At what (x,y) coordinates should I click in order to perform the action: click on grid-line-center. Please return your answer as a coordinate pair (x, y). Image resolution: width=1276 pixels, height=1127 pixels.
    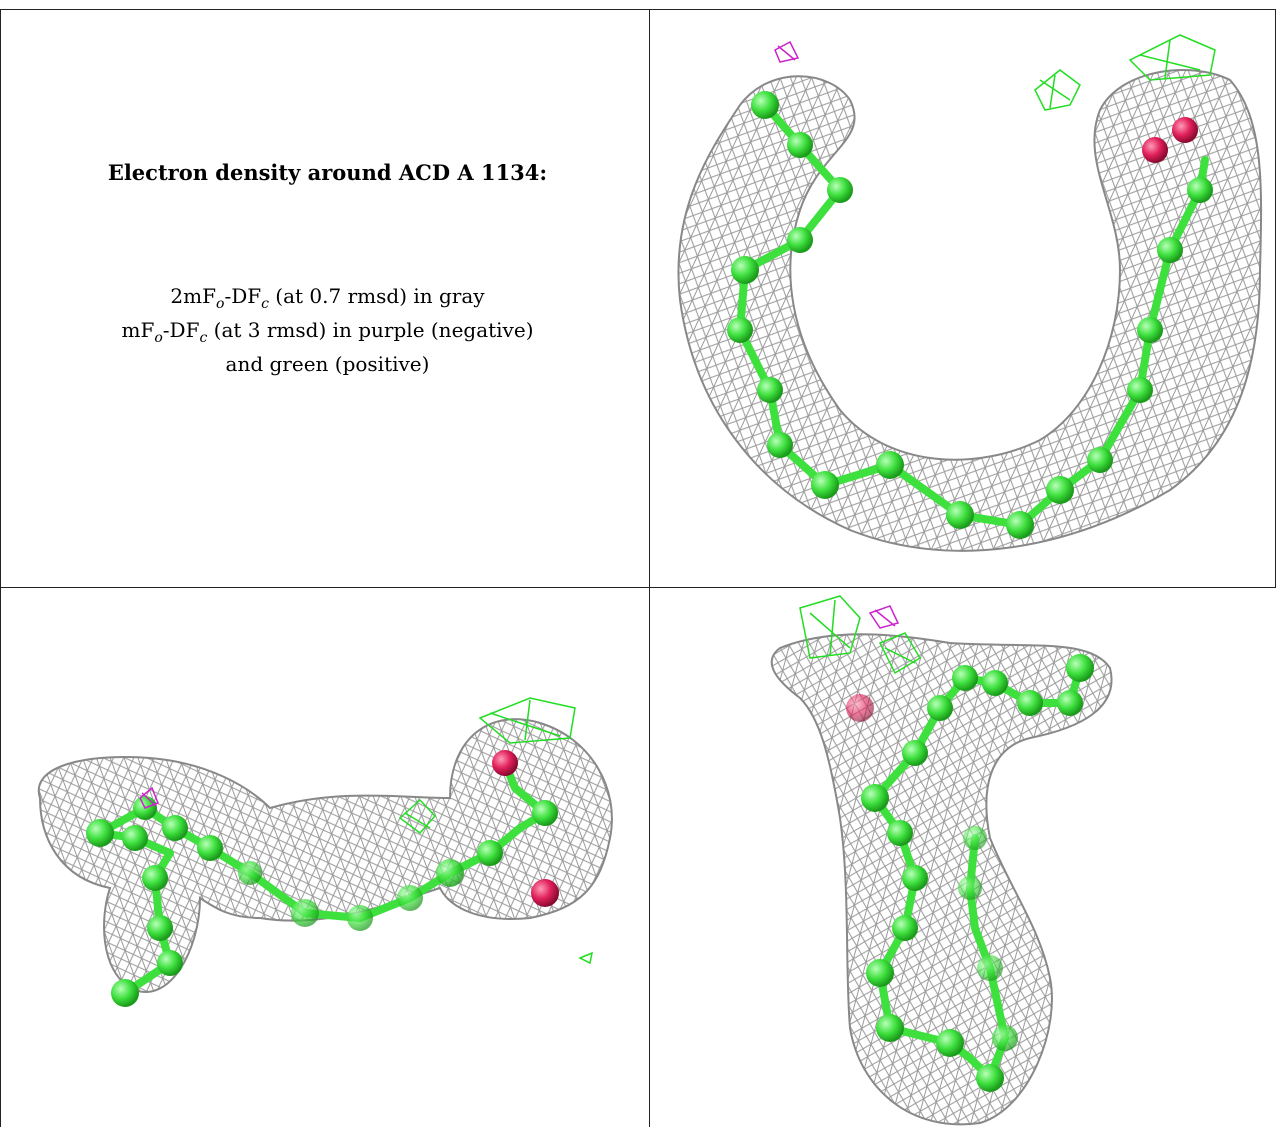
    Looking at the image, I should click on (649, 568).